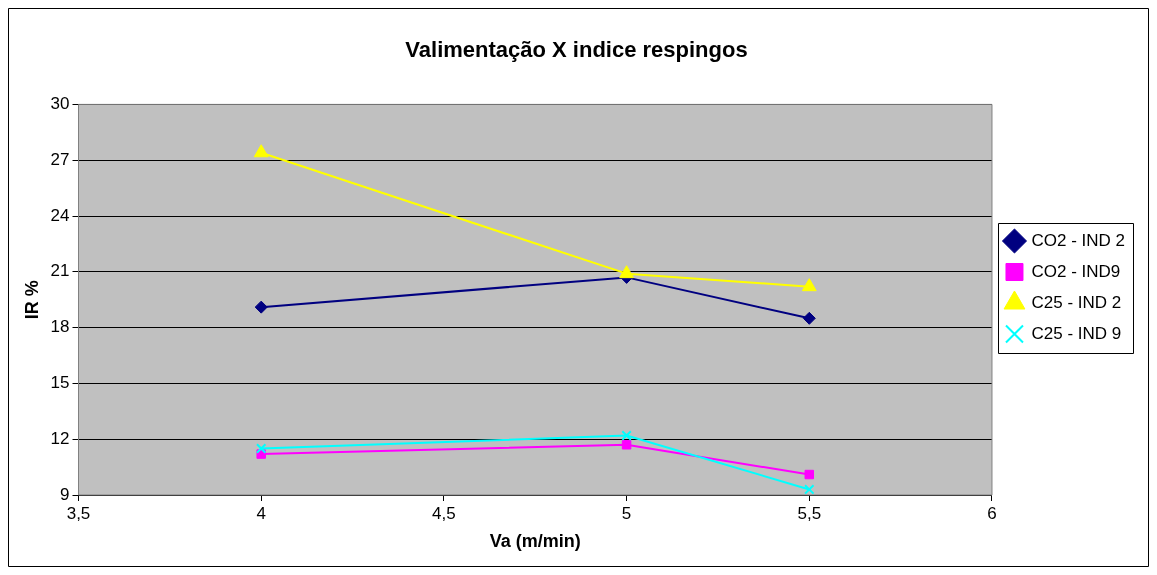 This screenshot has width=1157, height=575. I want to click on y-axis-title: IR %, so click(31, 300).